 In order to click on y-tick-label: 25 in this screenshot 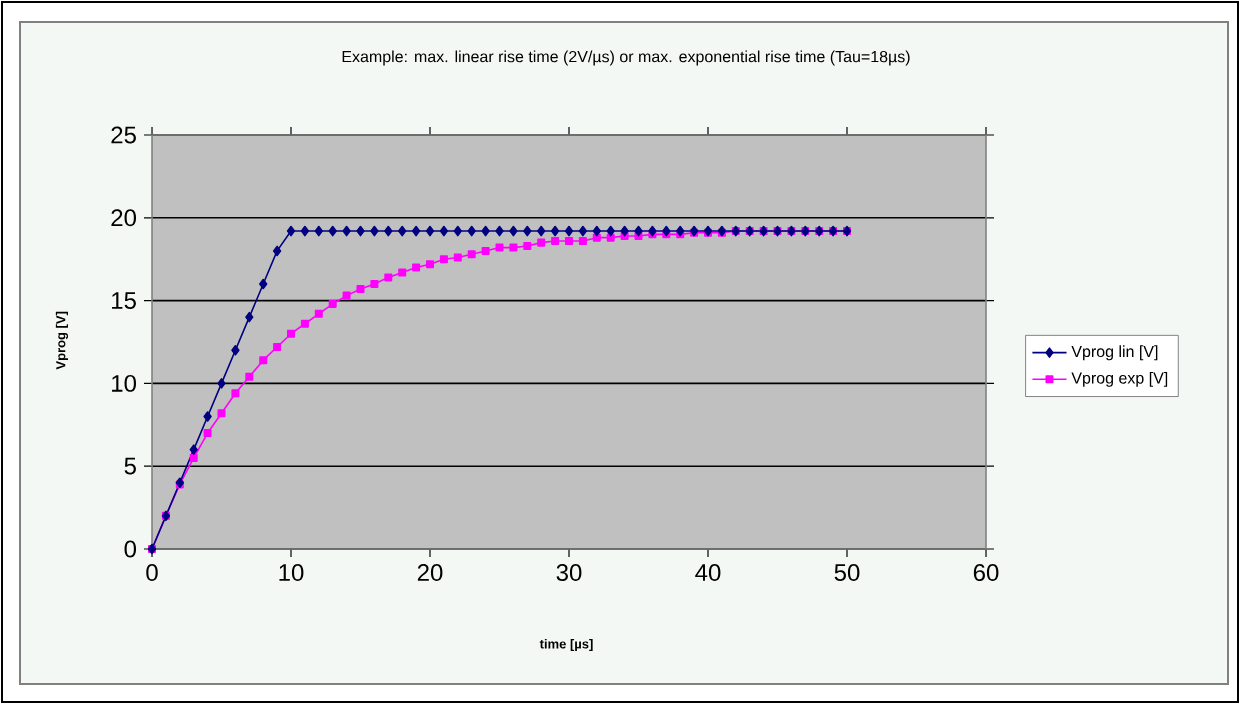, I will do `click(123, 135)`.